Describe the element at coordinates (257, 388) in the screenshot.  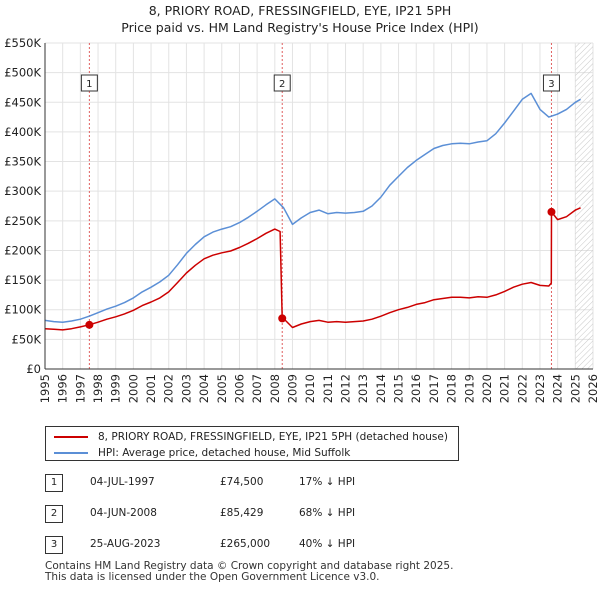
I see `x-tick-label: 2007` at that location.